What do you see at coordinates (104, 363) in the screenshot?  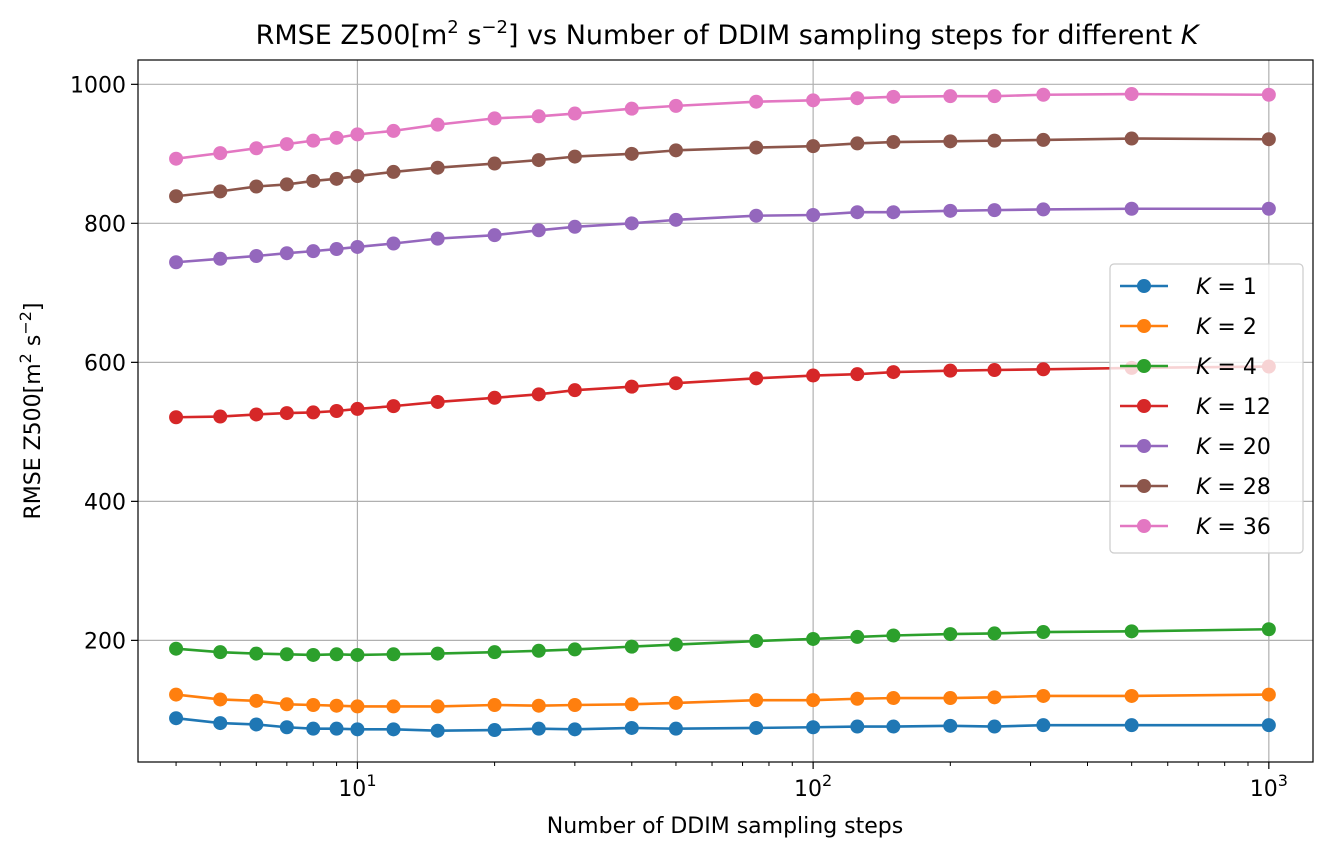 I see `y-axis: 200 400 600 800 1000` at bounding box center [104, 363].